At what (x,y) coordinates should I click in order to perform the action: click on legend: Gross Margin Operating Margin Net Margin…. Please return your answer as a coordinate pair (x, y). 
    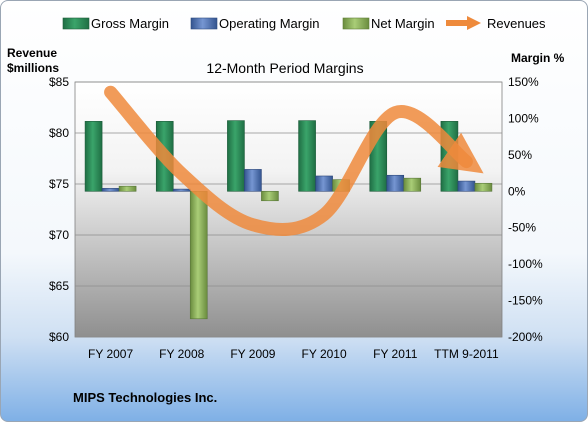
    Looking at the image, I should click on (304, 23).